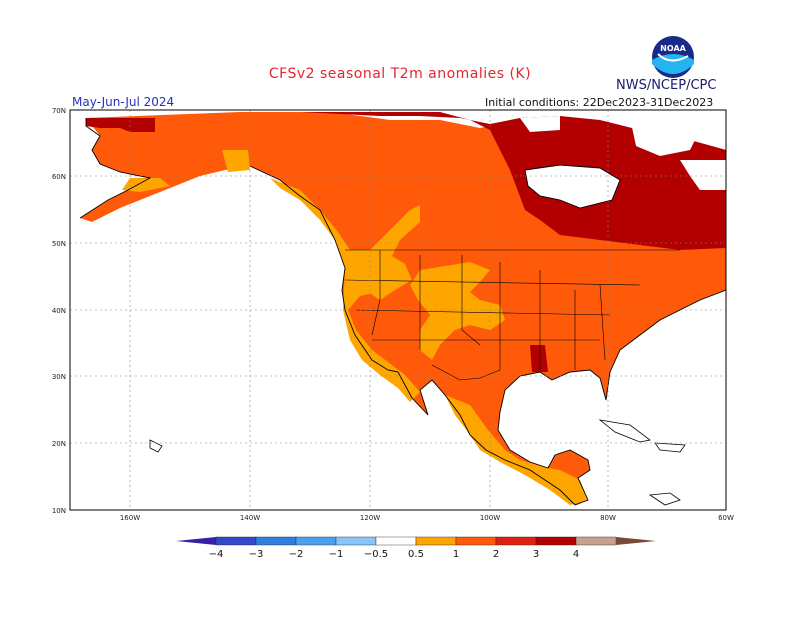  Describe the element at coordinates (59, 177) in the screenshot. I see `lat-label: 60N` at that location.